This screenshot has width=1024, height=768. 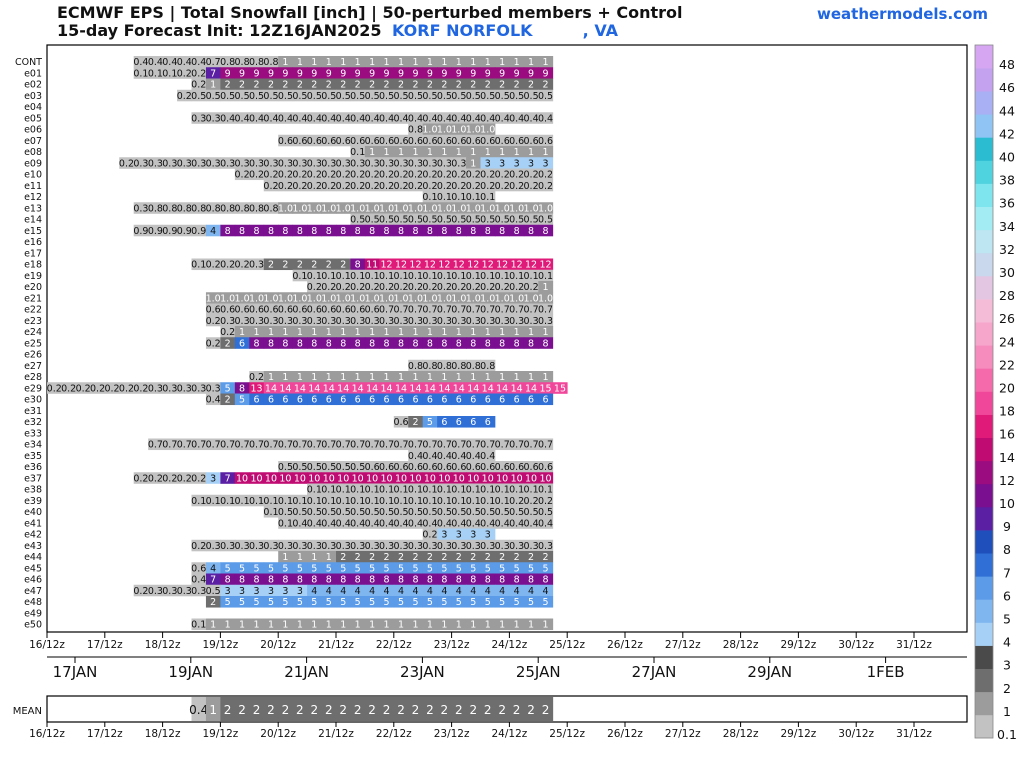 I want to click on member-e40-cell, so click(x=546, y=512).